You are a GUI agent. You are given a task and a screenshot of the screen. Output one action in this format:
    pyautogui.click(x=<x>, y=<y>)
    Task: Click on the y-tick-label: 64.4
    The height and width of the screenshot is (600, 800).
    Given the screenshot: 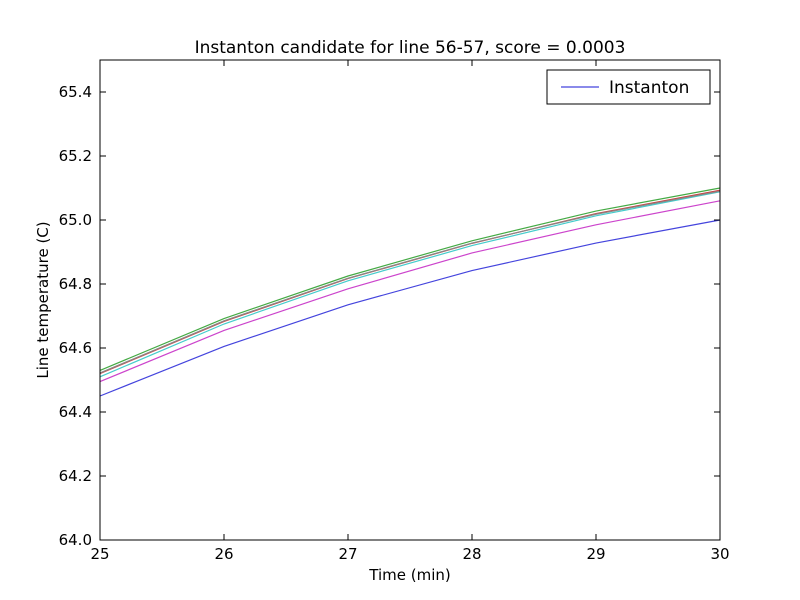 What is the action you would take?
    pyautogui.click(x=75, y=412)
    